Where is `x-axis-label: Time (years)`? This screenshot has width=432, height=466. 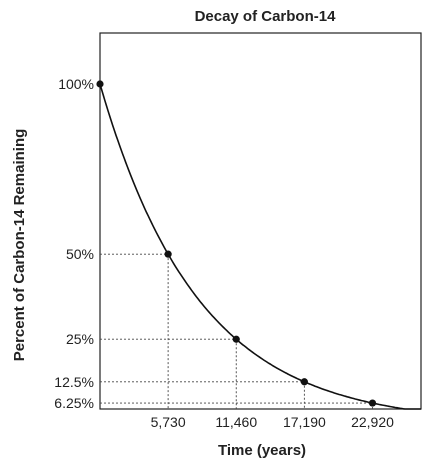 x-axis-label: Time (years) is located at coordinates (262, 450).